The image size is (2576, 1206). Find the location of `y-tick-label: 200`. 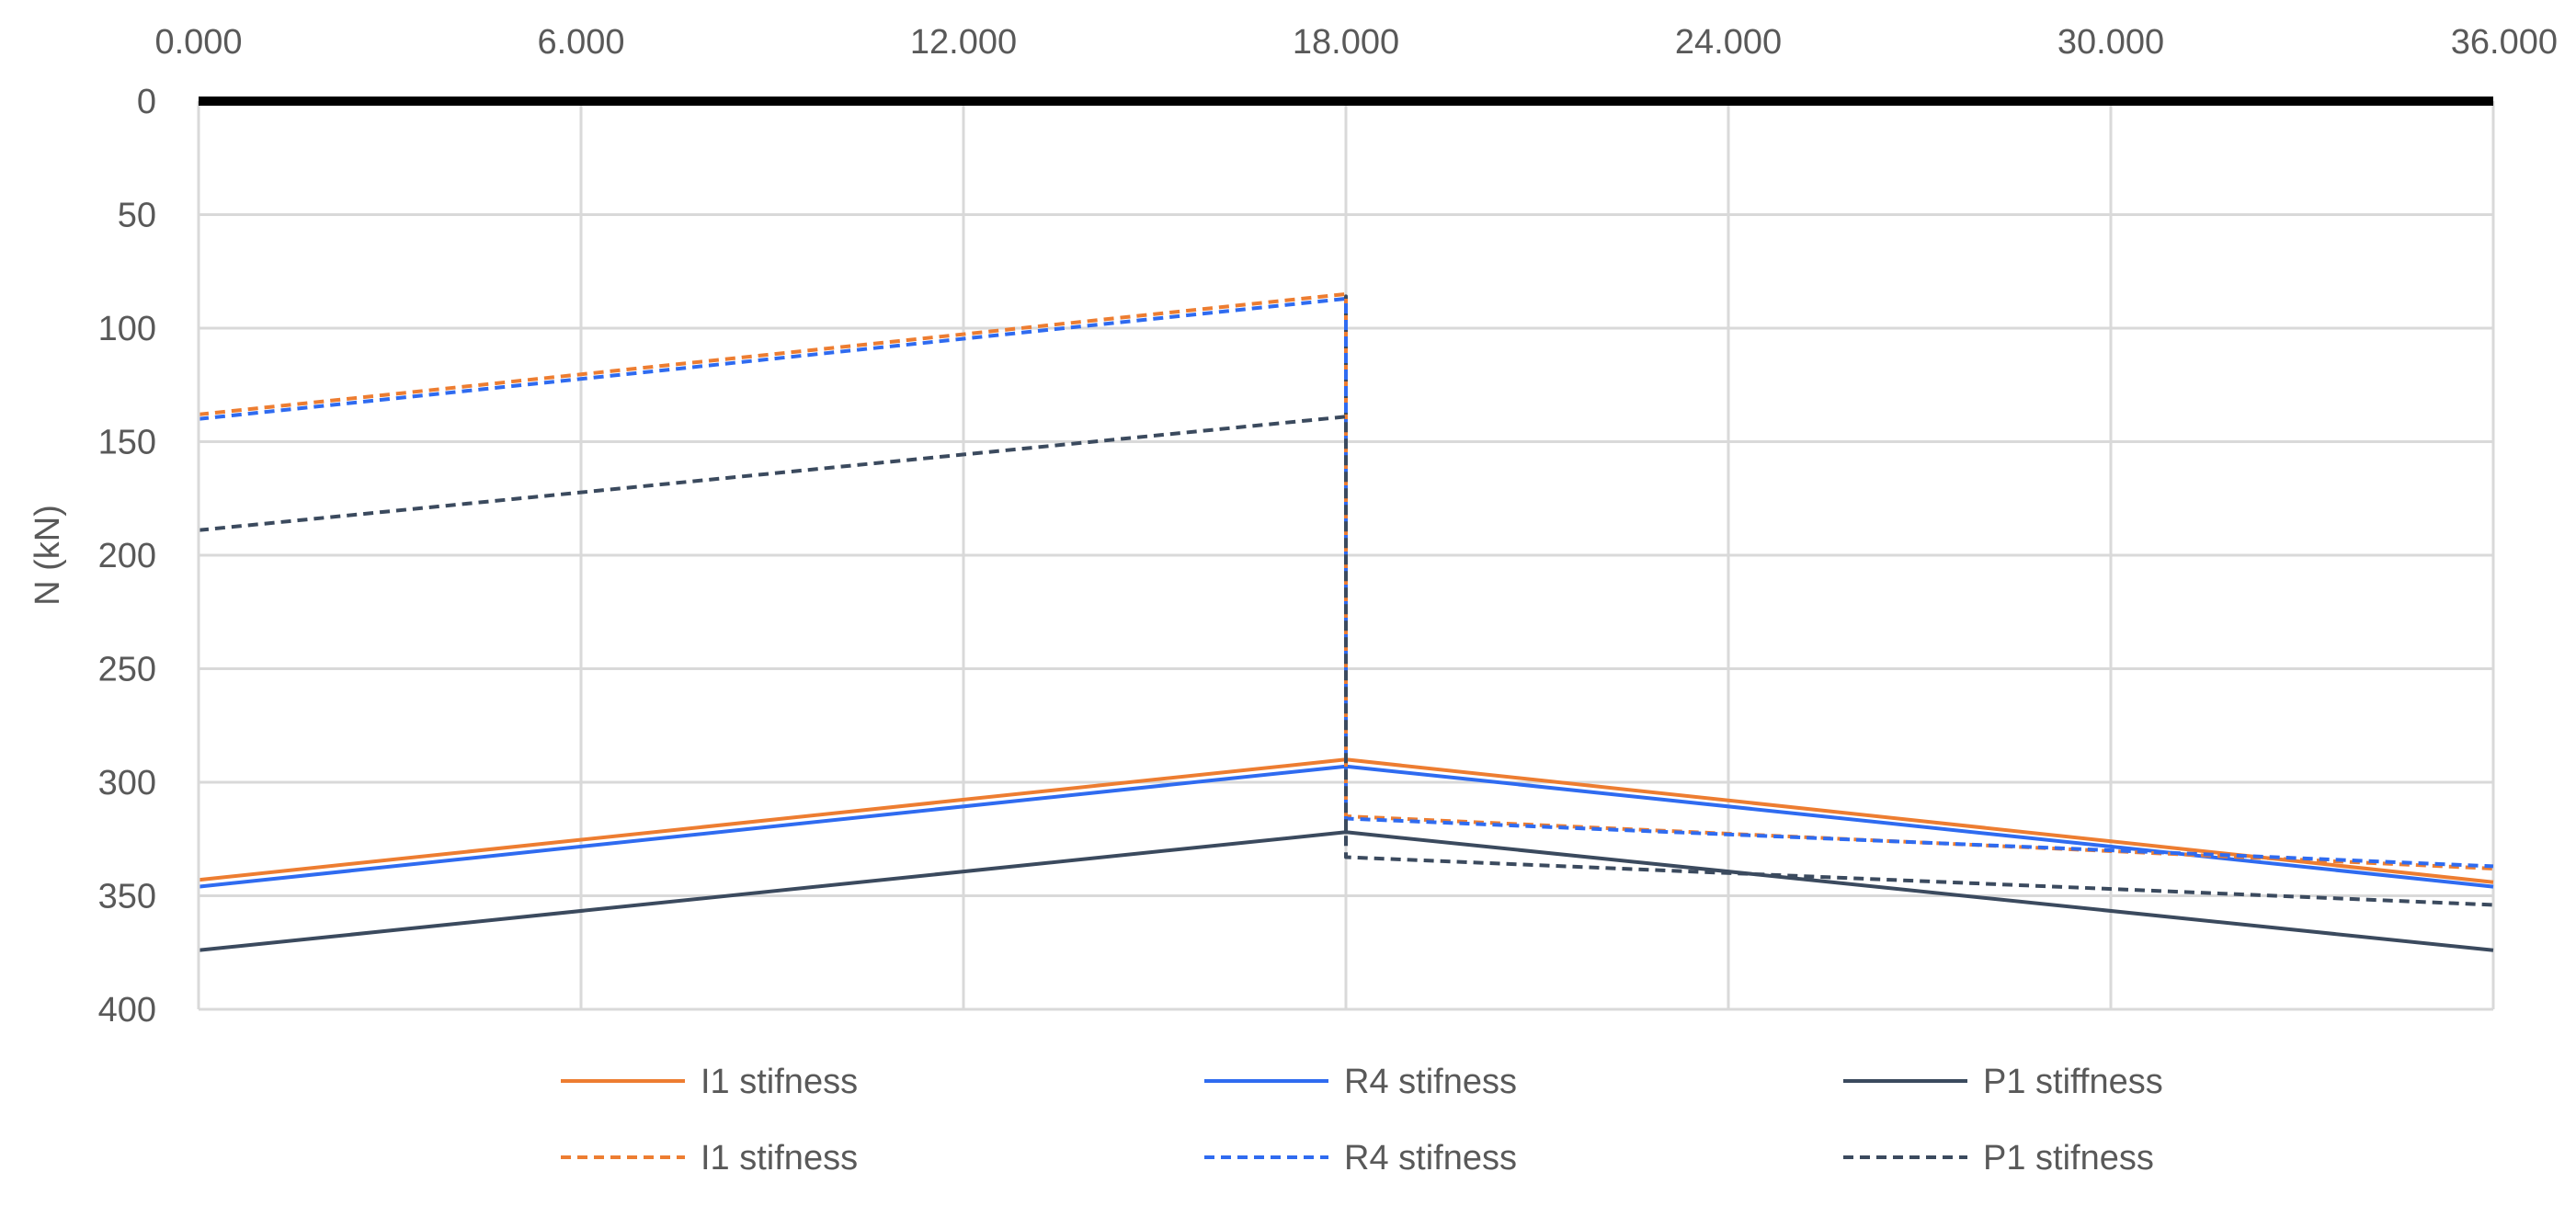

y-tick-label: 200 is located at coordinates (127, 556).